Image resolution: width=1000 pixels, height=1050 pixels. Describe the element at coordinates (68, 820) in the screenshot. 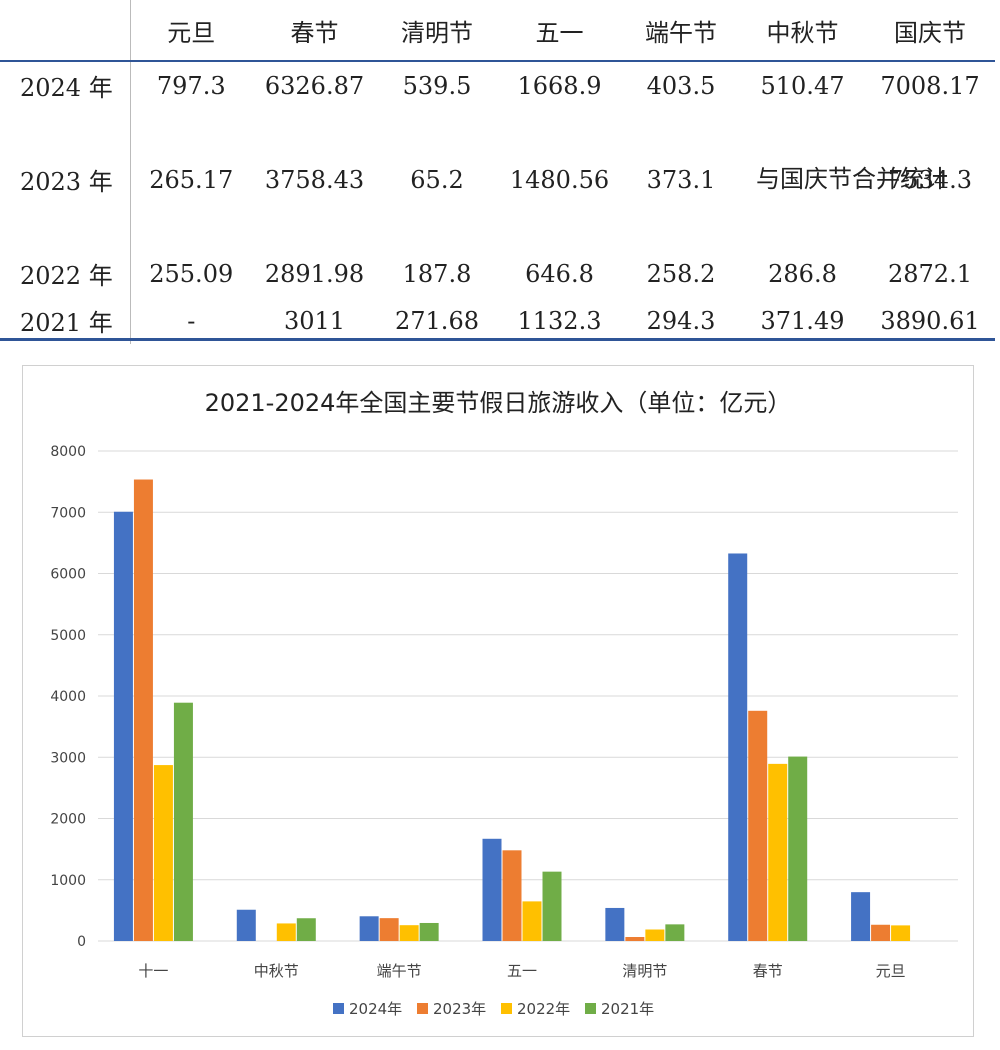

I see `y-tick-label: 2000` at that location.